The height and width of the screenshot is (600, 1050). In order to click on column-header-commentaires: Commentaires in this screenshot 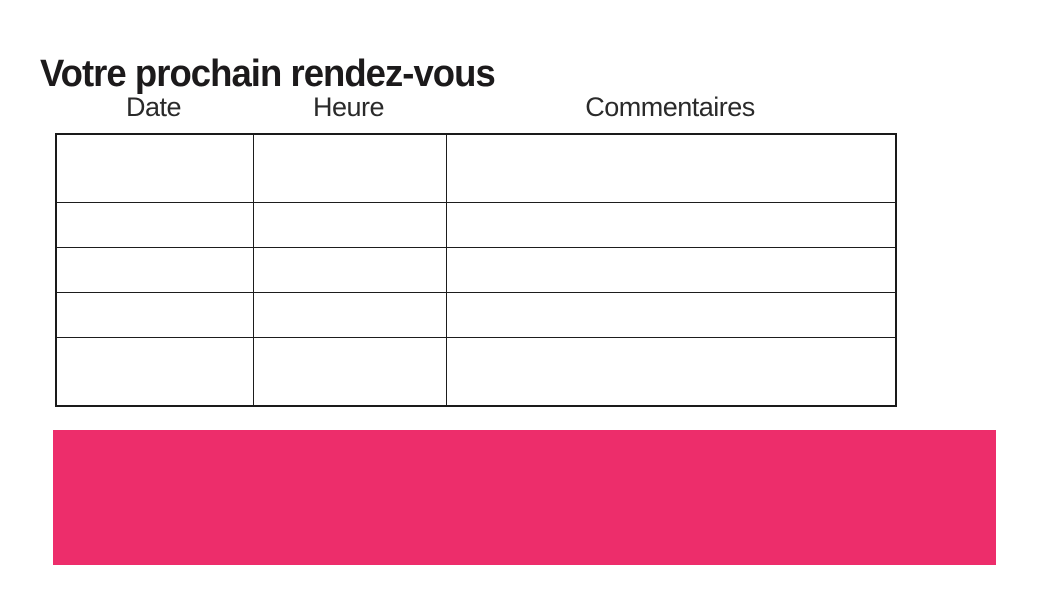, I will do `click(670, 107)`.